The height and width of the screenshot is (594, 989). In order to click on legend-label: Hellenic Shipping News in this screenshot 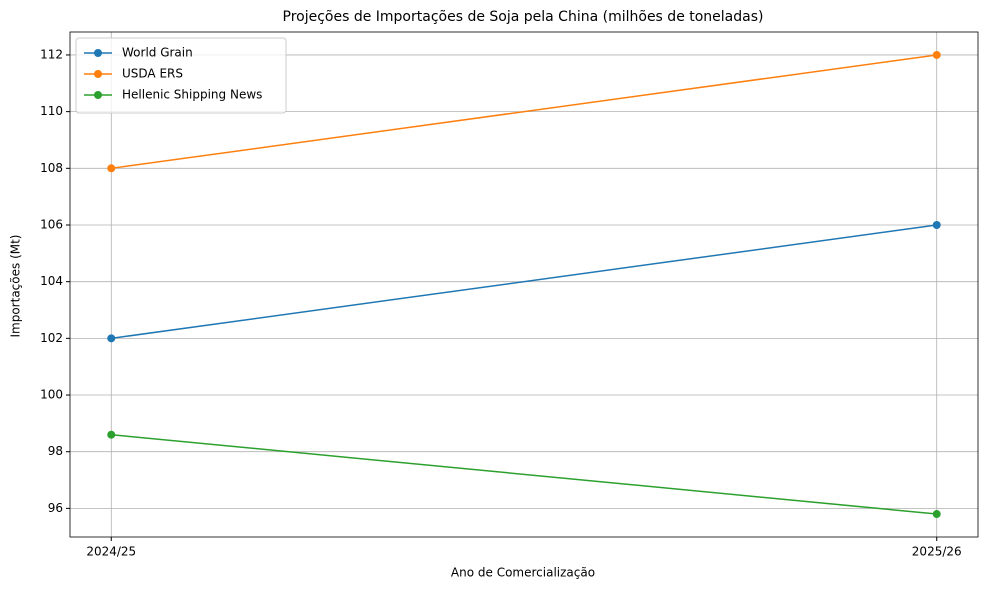, I will do `click(192, 95)`.